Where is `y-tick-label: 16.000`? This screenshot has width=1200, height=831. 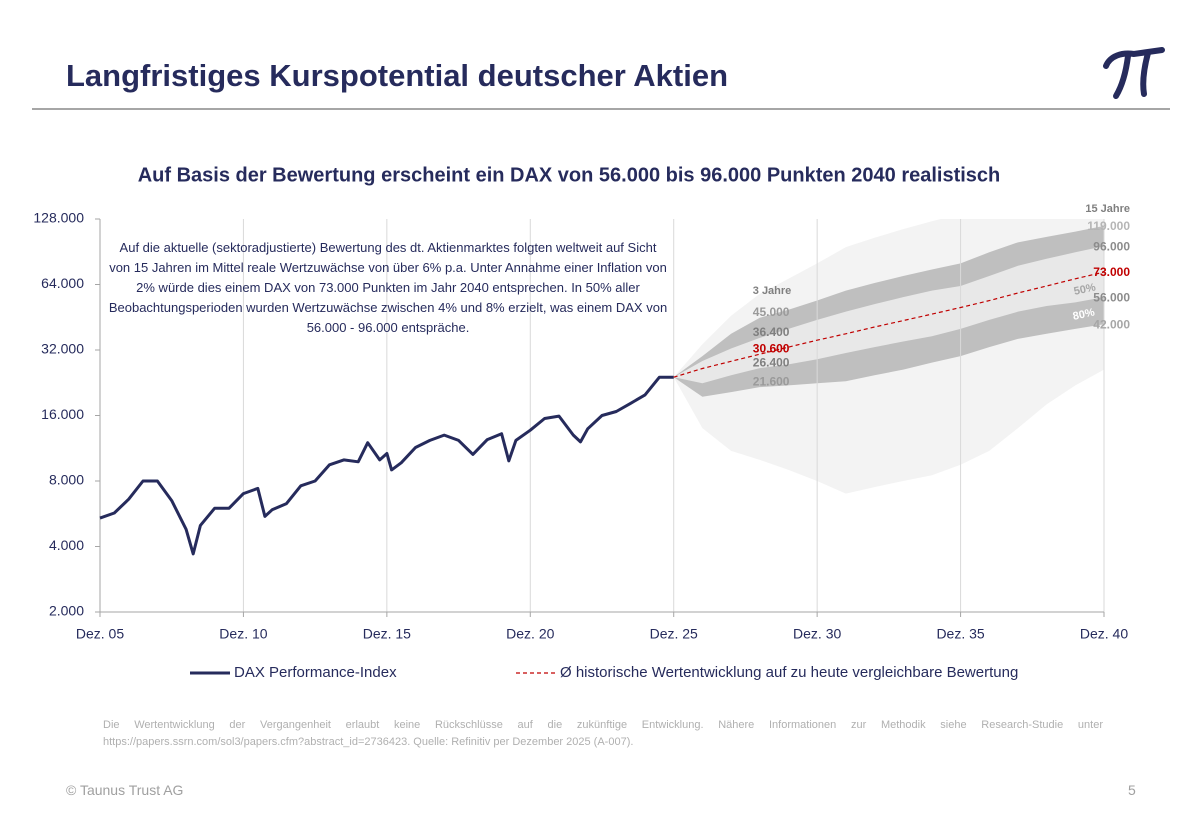
y-tick-label: 16.000 is located at coordinates (62, 414).